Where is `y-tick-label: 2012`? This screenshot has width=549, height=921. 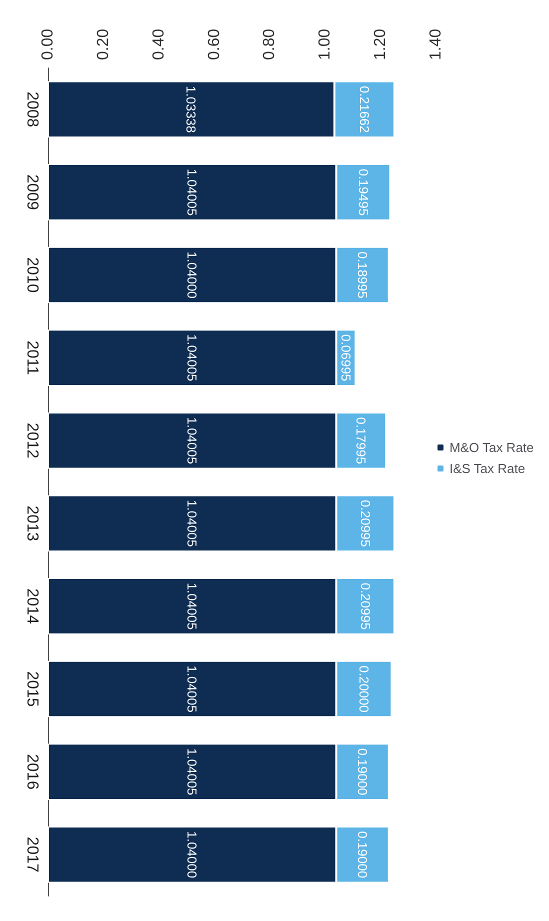
y-tick-label: 2012 is located at coordinates (32, 440).